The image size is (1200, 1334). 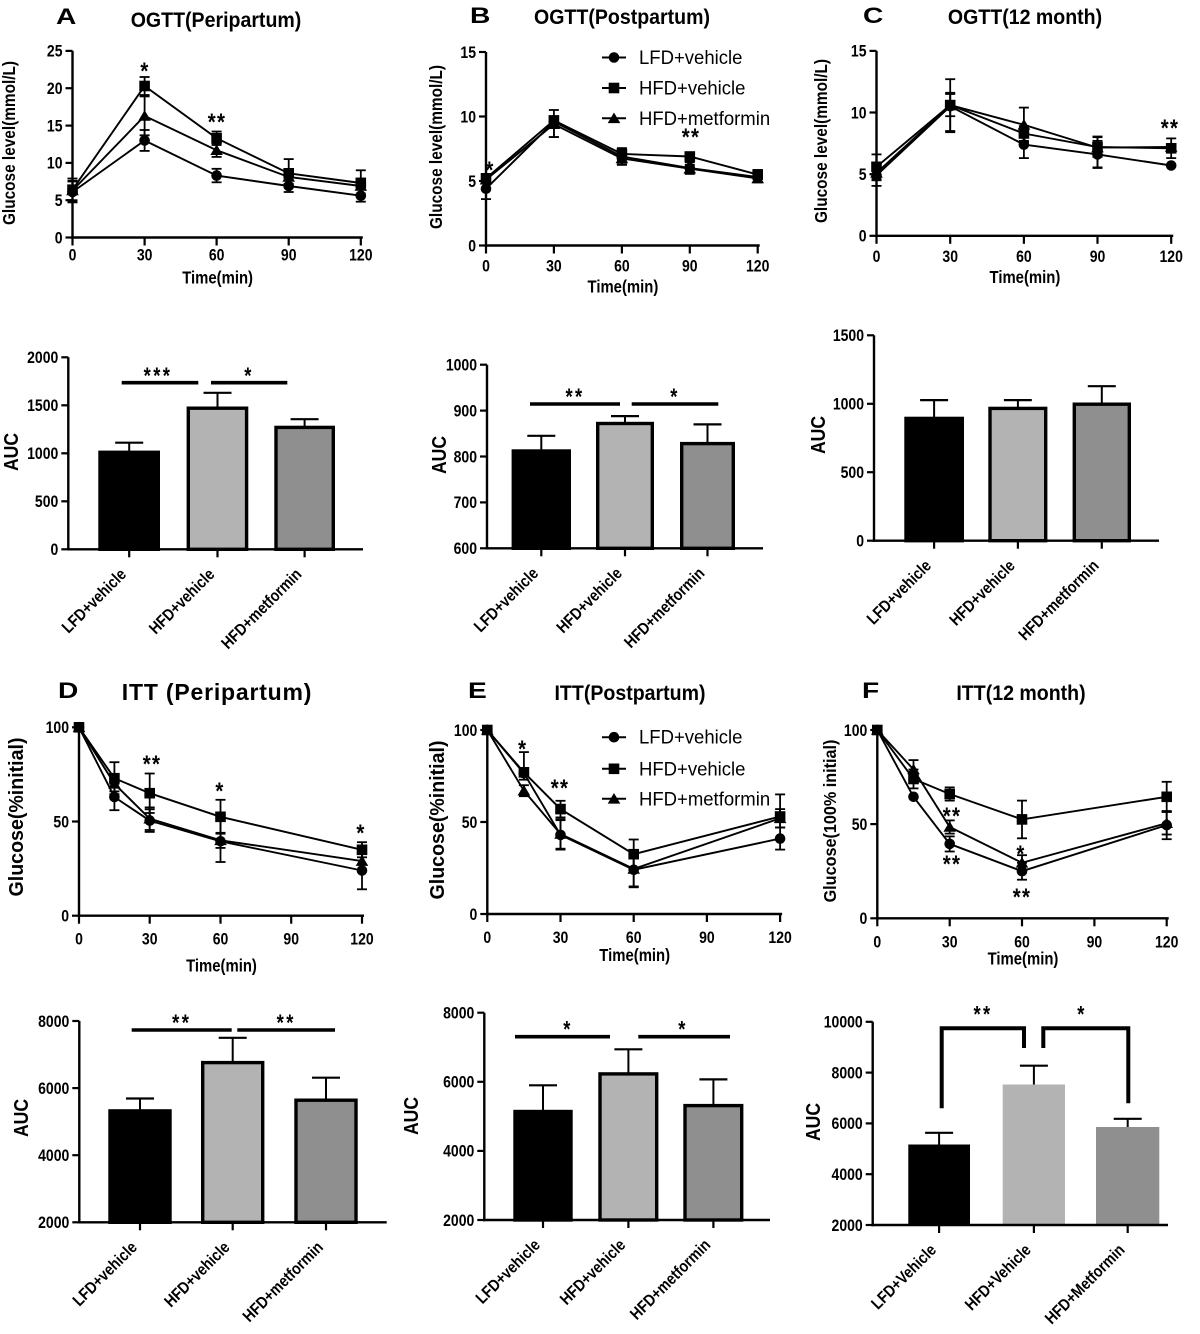 I want to click on svg-text: D, so click(x=68, y=691).